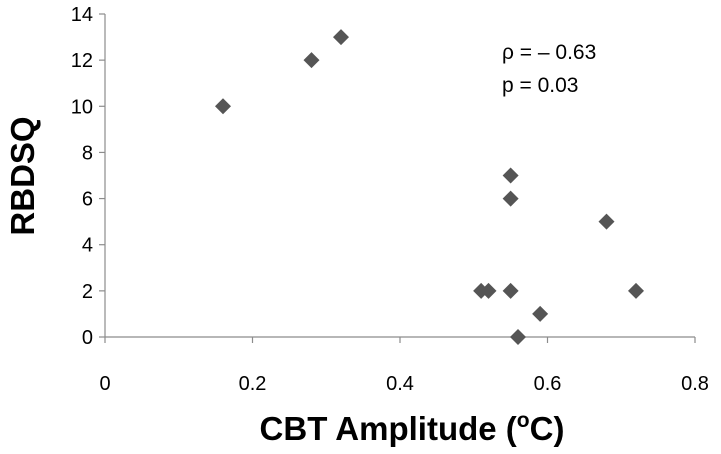 The width and height of the screenshot is (721, 454). Describe the element at coordinates (82, 176) in the screenshot. I see `y-tick-labels: 0 2 4 6 8 10 12 14` at that location.